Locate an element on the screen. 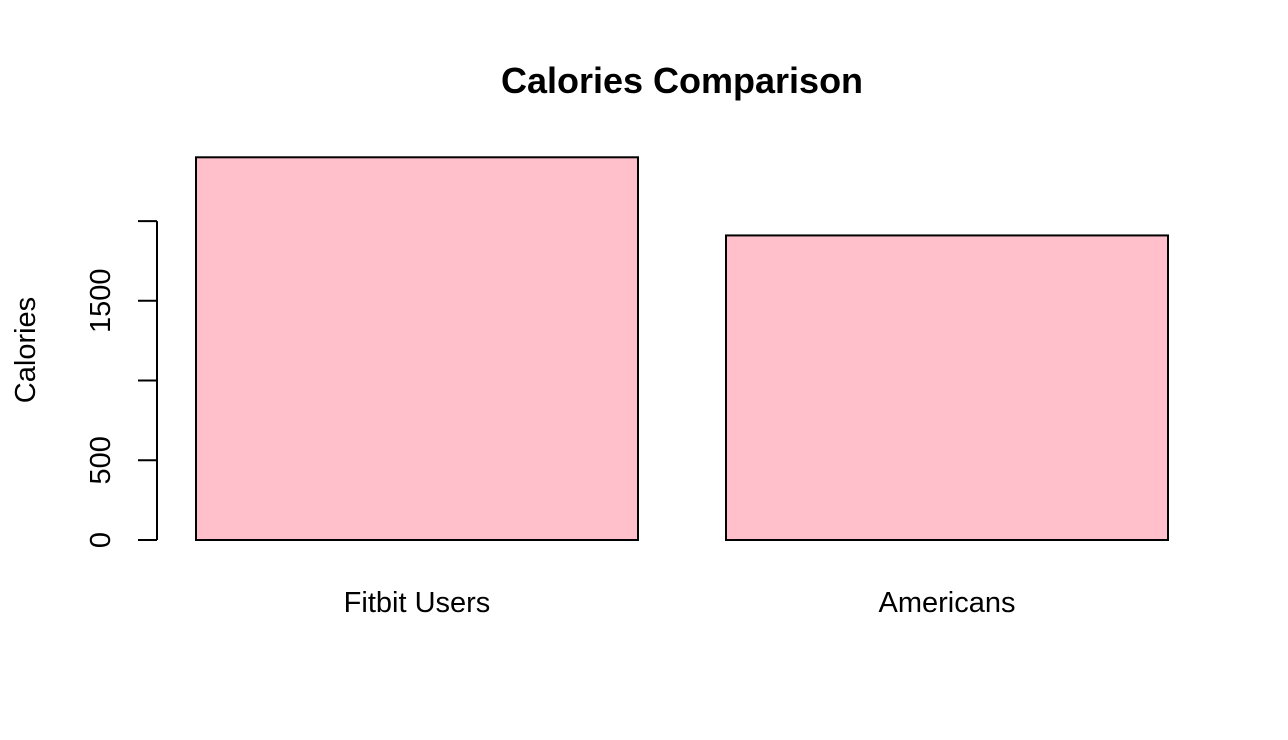  x-category-label: Fitbit Users is located at coordinates (417, 603).